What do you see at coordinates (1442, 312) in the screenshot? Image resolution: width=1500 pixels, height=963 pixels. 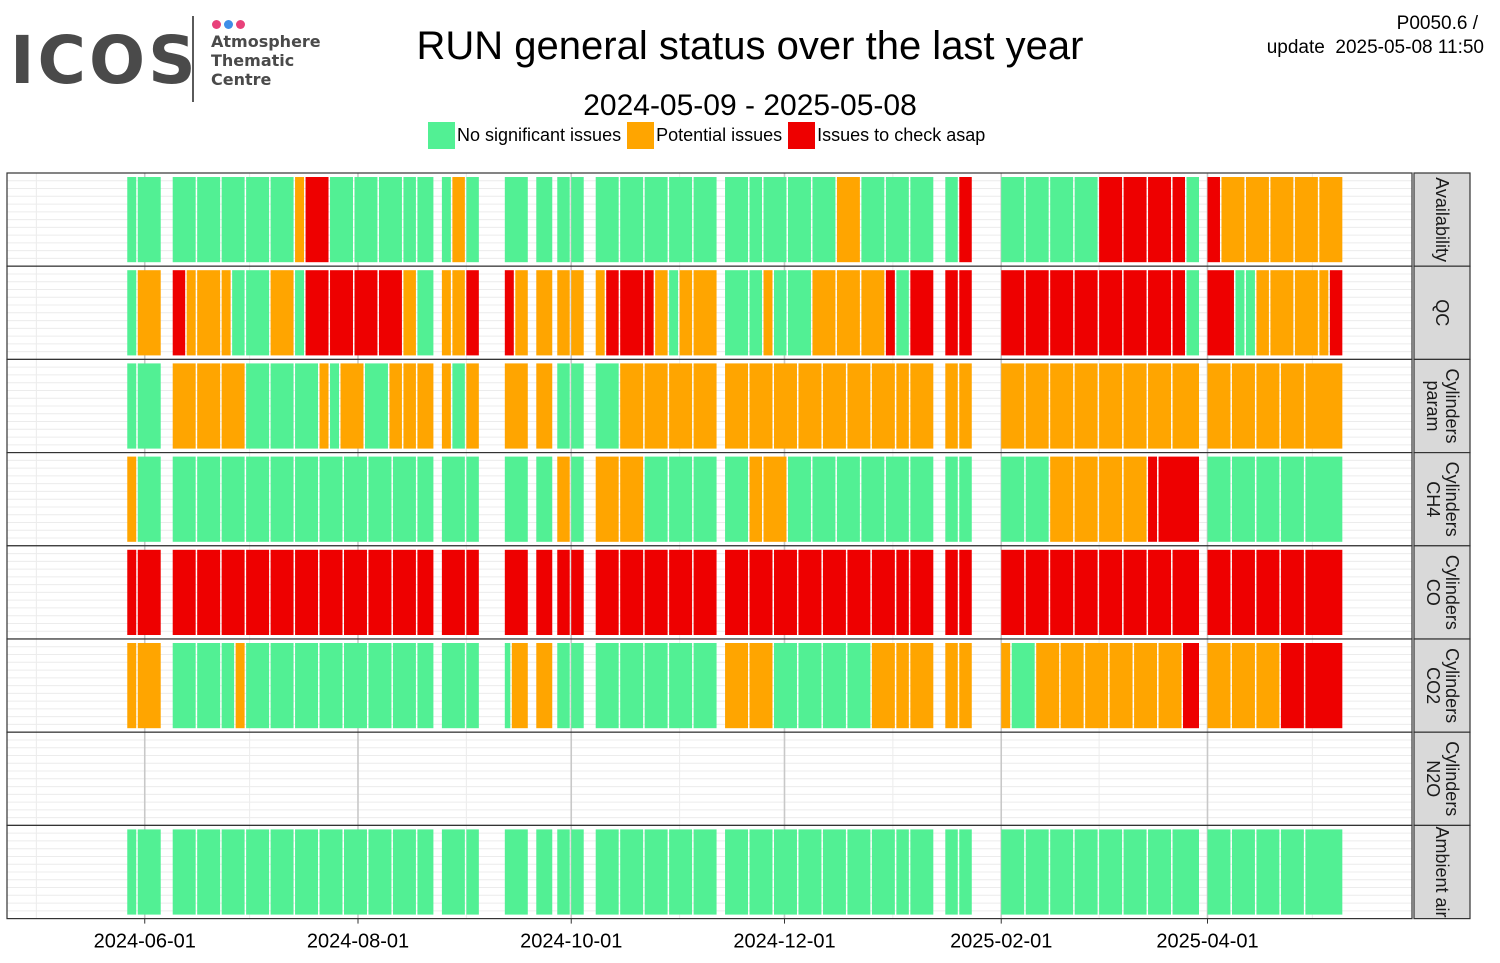 I see `facet-label: QC` at bounding box center [1442, 312].